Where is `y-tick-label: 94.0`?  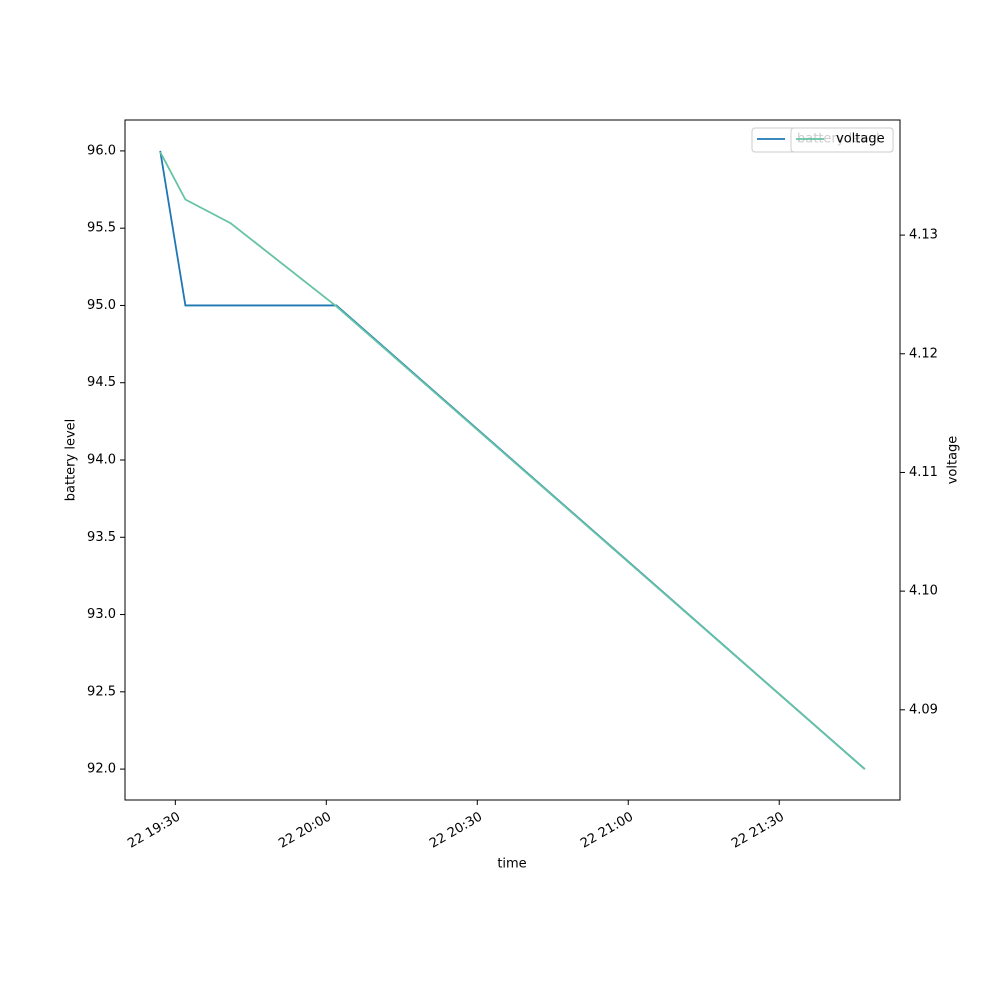
y-tick-label: 94.0 is located at coordinates (101, 460).